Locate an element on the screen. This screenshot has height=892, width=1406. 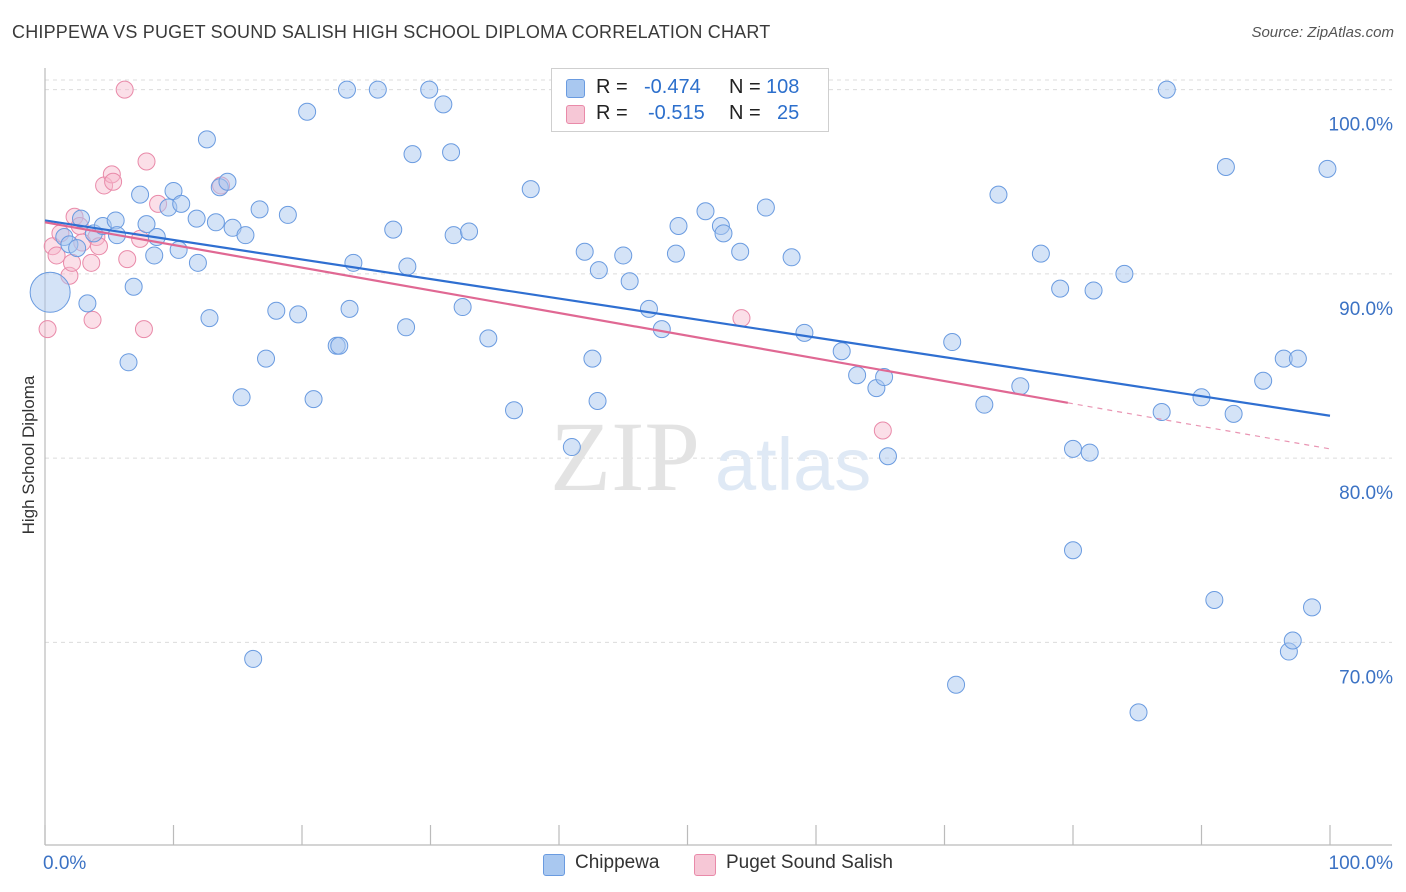
chippewa-legend-swatch is located at coordinates (554, 865).